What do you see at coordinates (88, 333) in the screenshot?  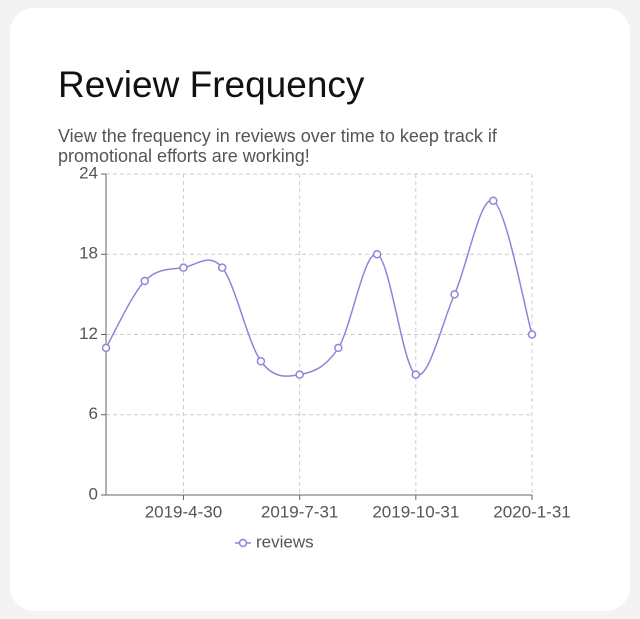 I see `y-tick-label: 12` at bounding box center [88, 333].